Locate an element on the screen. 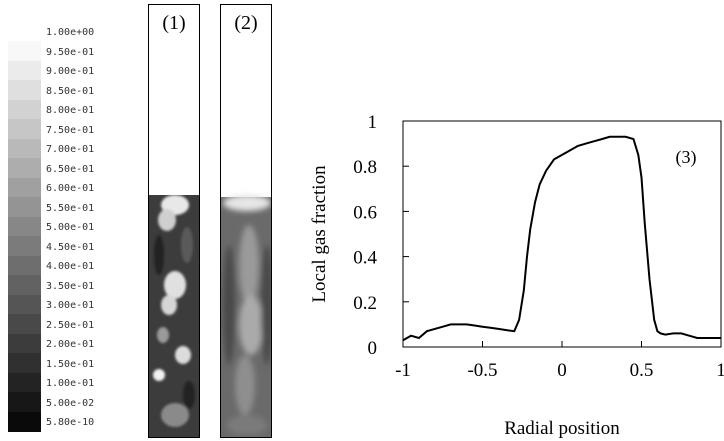 This screenshot has width=724, height=441. colorbar-label: 5.00e-02 is located at coordinates (70, 403).